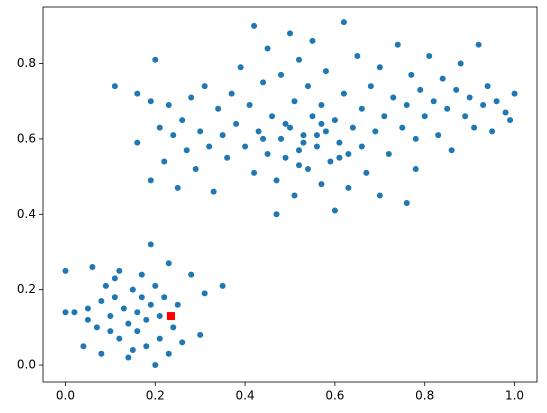 The image size is (547, 413). What do you see at coordinates (65, 396) in the screenshot?
I see `x-tick-label: 0.0` at bounding box center [65, 396].